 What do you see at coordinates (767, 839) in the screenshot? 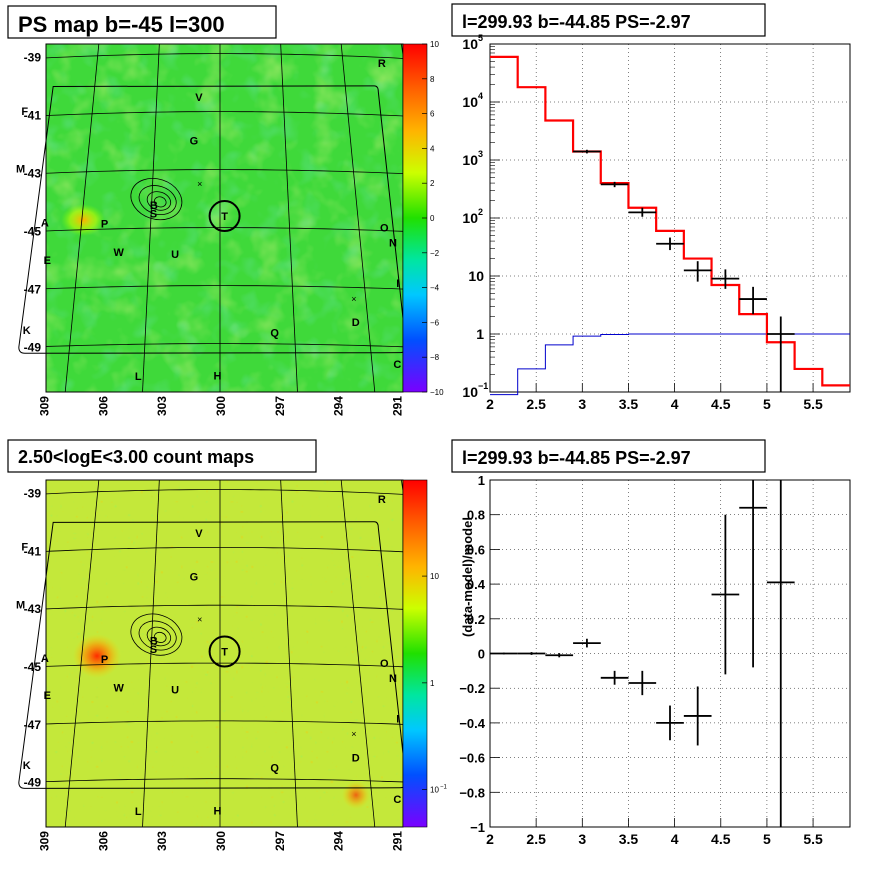
I see `residual-x-tick-label: 5` at bounding box center [767, 839].